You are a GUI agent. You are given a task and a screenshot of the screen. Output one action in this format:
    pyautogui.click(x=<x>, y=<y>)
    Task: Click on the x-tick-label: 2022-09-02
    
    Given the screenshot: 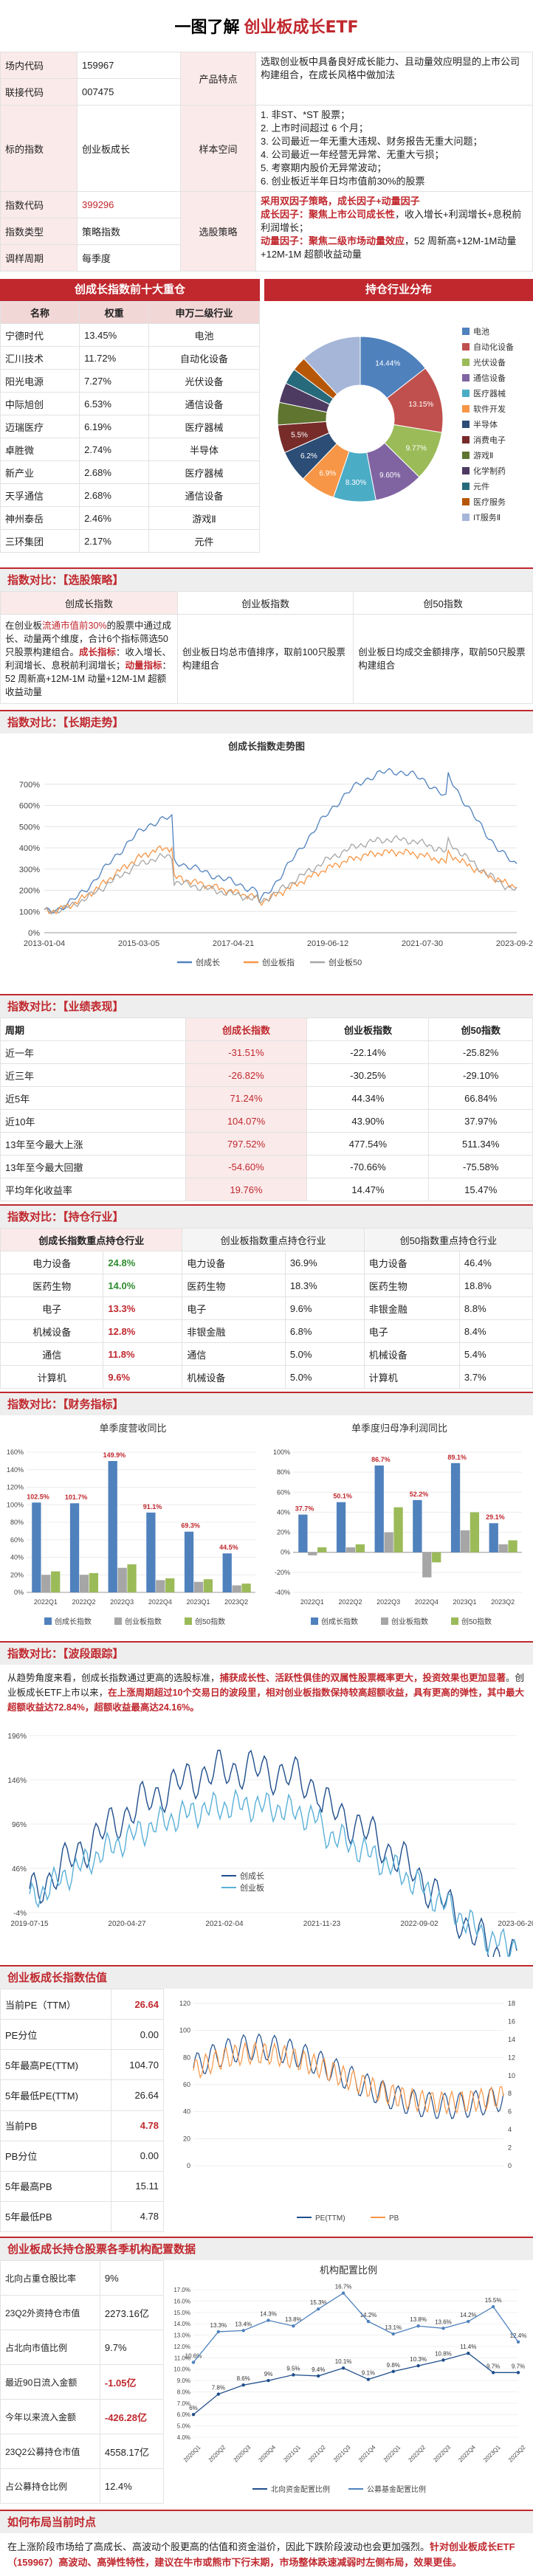 What is the action you would take?
    pyautogui.click(x=419, y=1924)
    